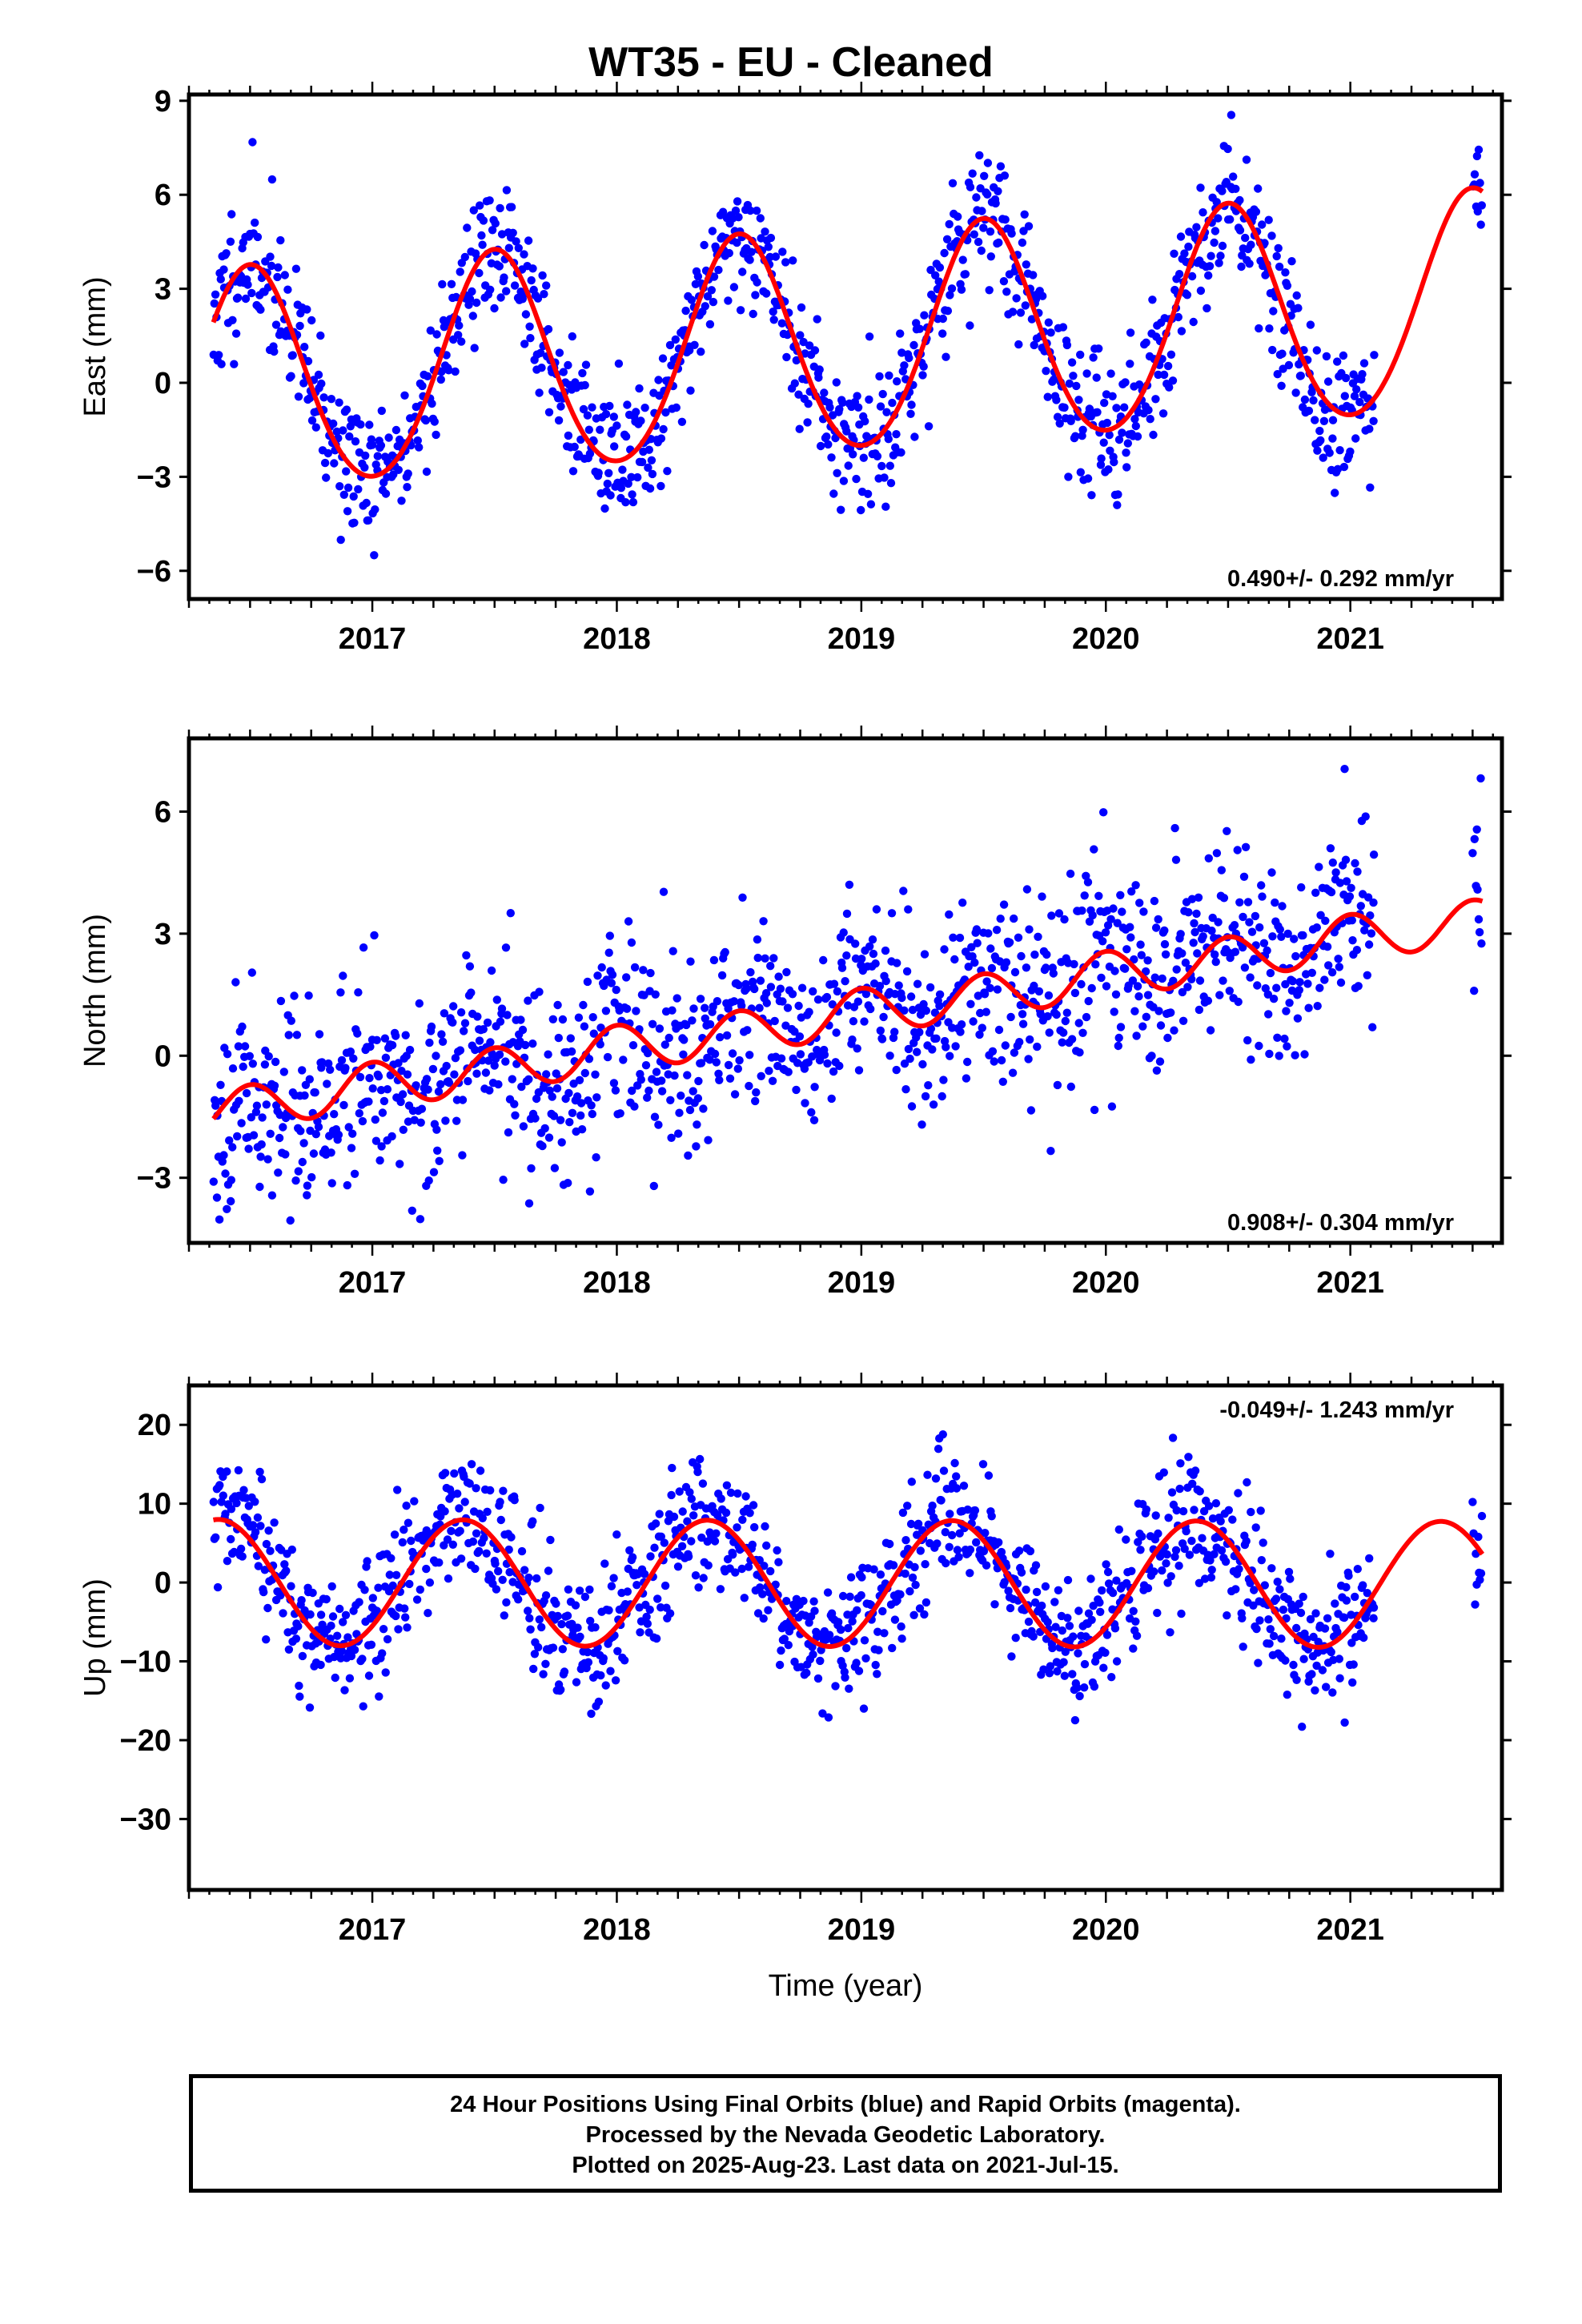  What do you see at coordinates (163, 195) in the screenshot?
I see `y-tick-label: 6` at bounding box center [163, 195].